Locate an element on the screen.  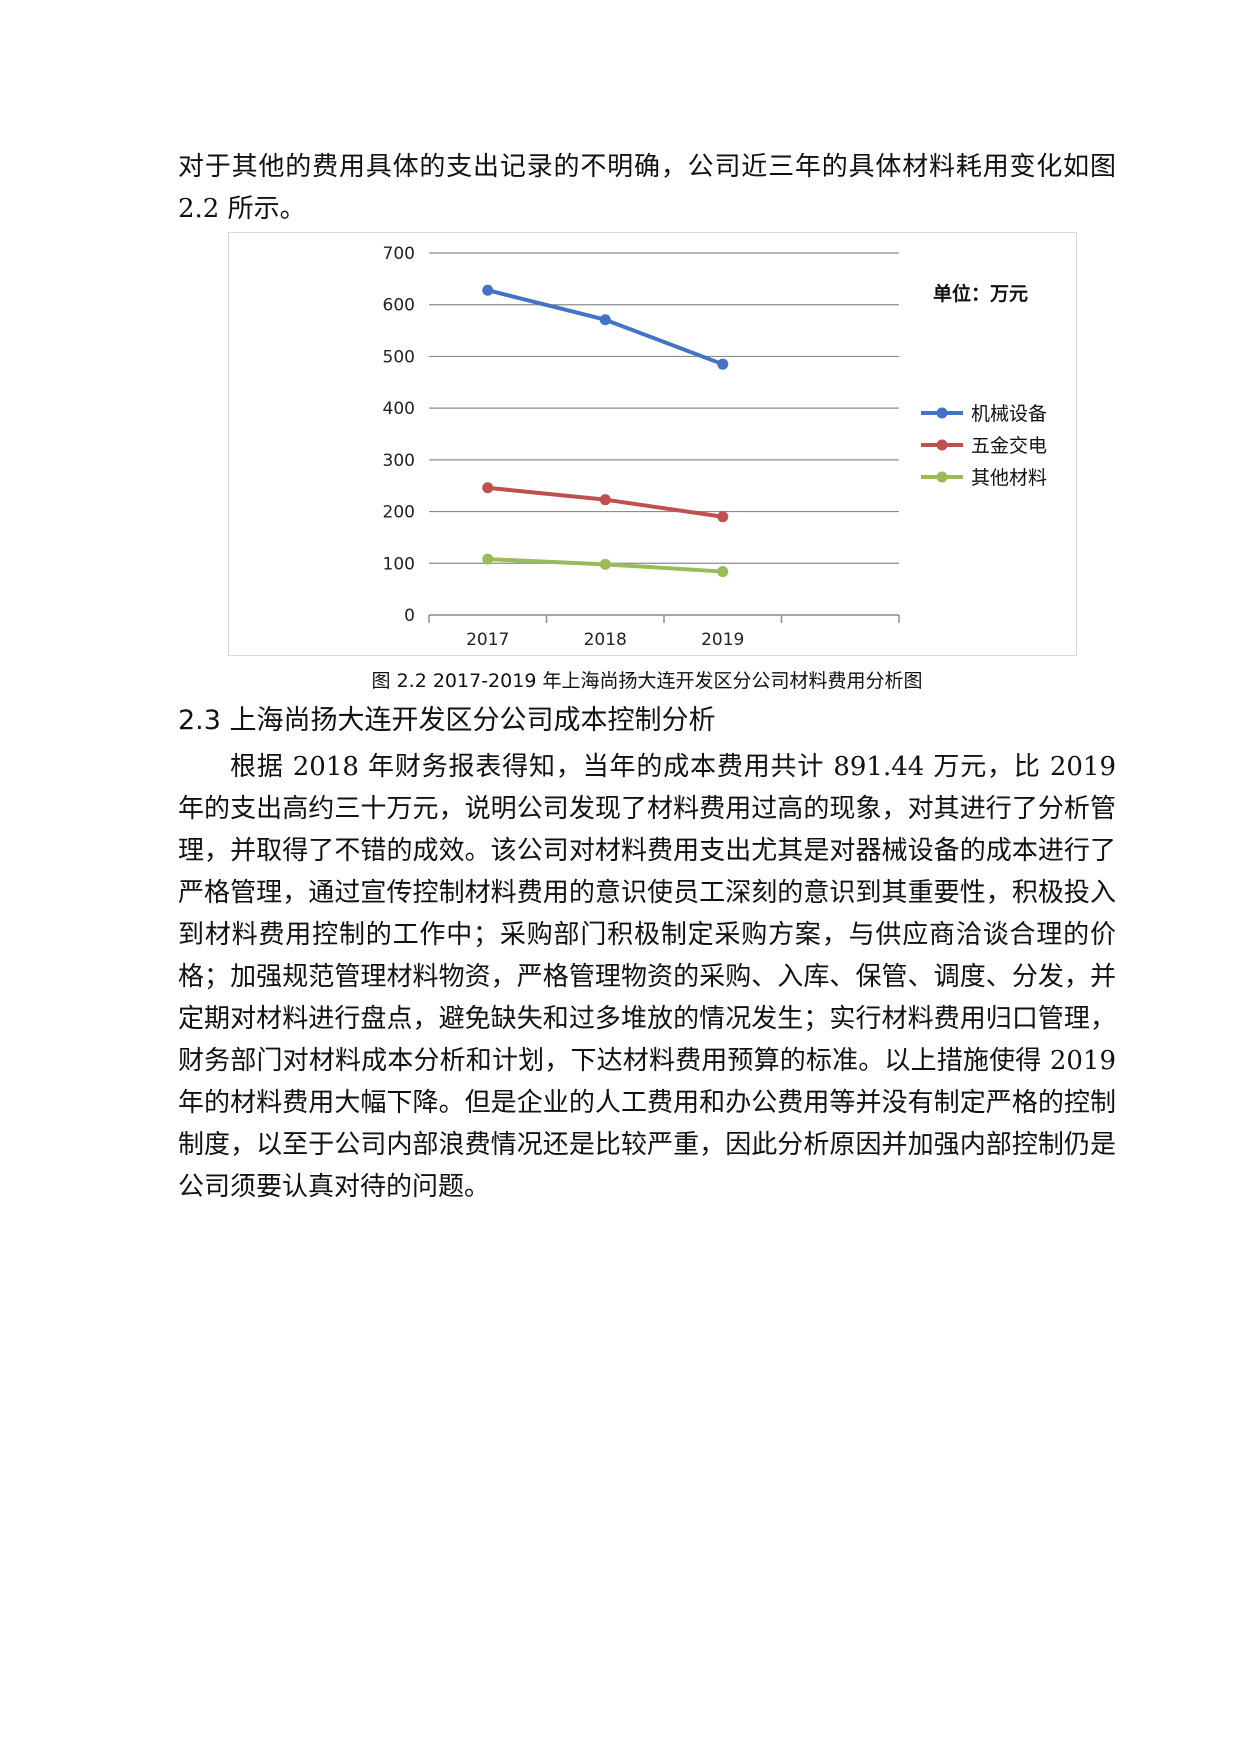
y-tick-label: 600 is located at coordinates (399, 306).